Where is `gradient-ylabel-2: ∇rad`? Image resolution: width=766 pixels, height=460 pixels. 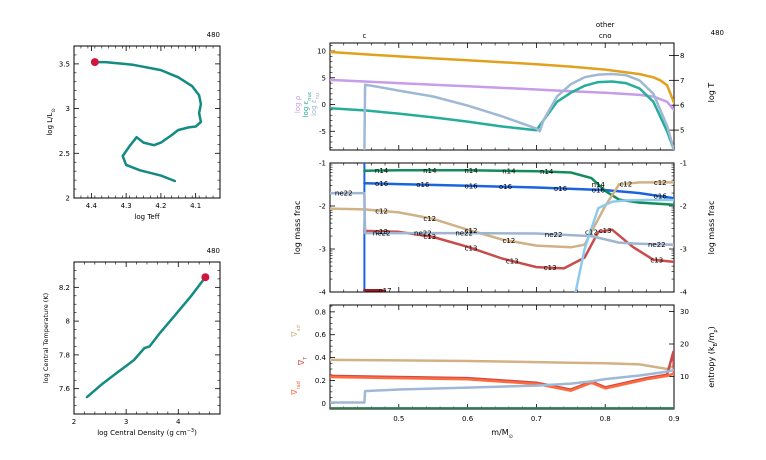
gradient-ylabel-2: ∇rad is located at coordinates (296, 388).